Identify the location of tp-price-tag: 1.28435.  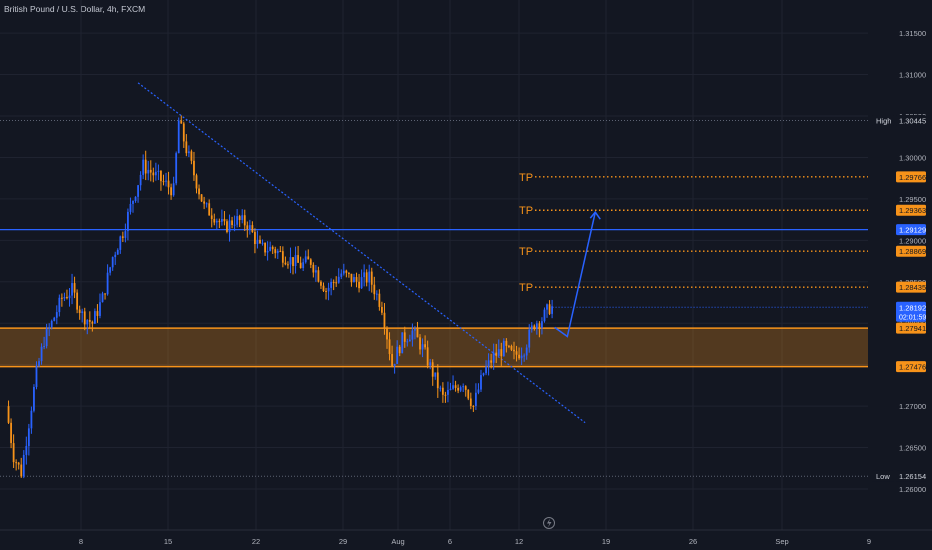
(912, 287).